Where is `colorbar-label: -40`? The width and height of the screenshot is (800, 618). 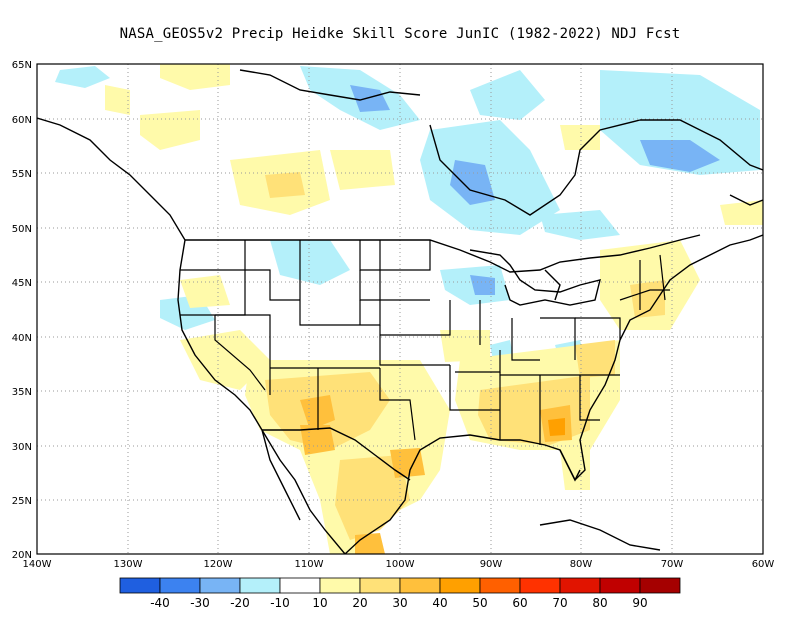
colorbar-label: -40 is located at coordinates (160, 603).